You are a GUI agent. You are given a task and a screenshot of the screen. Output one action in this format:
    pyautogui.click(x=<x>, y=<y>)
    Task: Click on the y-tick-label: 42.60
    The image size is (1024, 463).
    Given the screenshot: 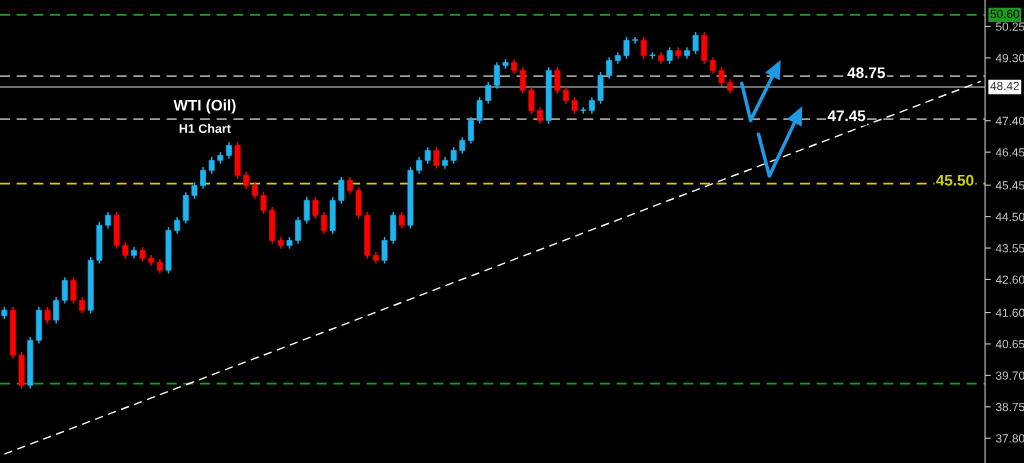 What is the action you would take?
    pyautogui.click(x=1009, y=279)
    